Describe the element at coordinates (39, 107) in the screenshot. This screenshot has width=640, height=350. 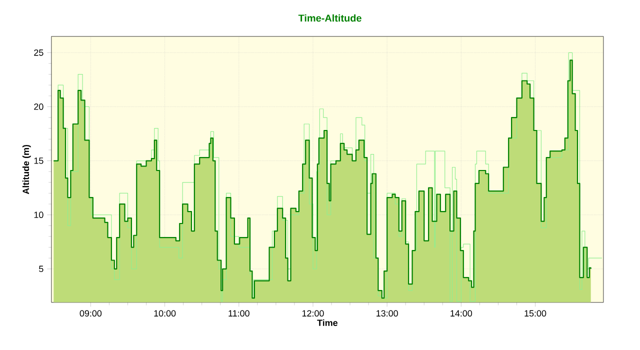
I see `y-tick-label: 20` at that location.